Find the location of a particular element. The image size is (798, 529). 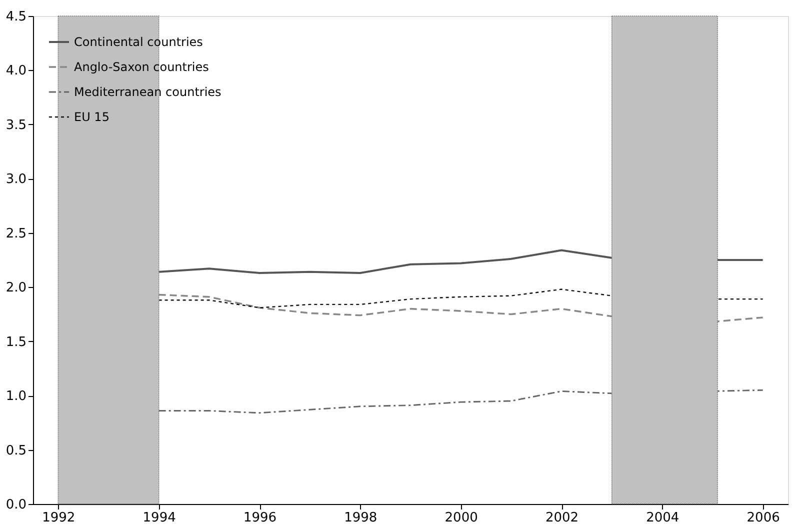

y-tick-label: 1.5 is located at coordinates (16, 342).